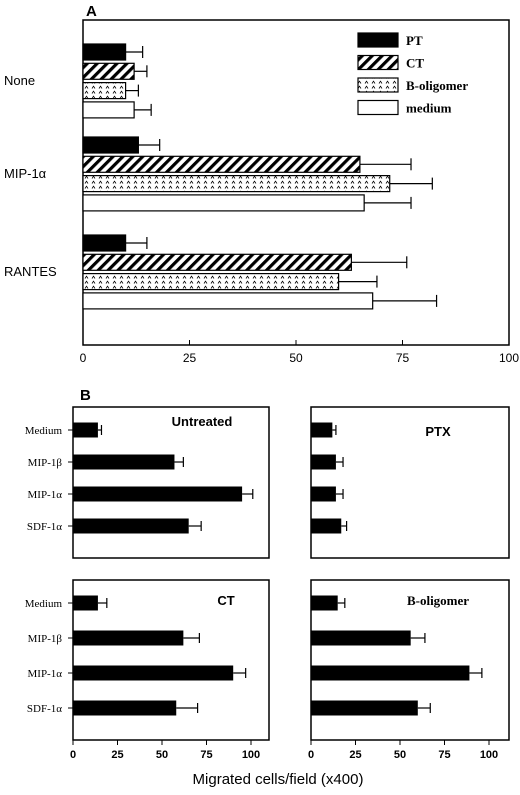 The image size is (520, 795). I want to click on subplot-frame-untreated, so click(171, 482).